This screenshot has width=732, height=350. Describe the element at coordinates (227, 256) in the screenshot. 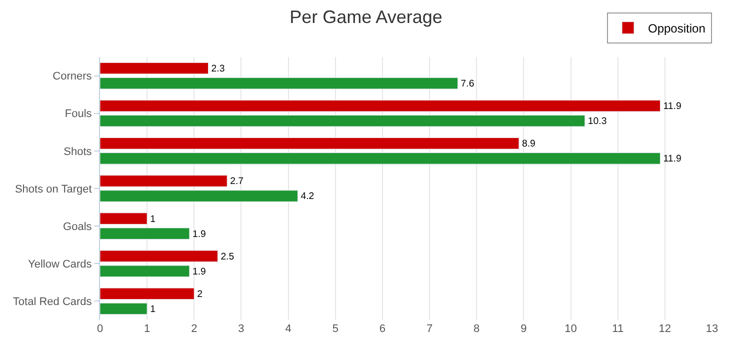

I see `data-label: 2.5` at that location.